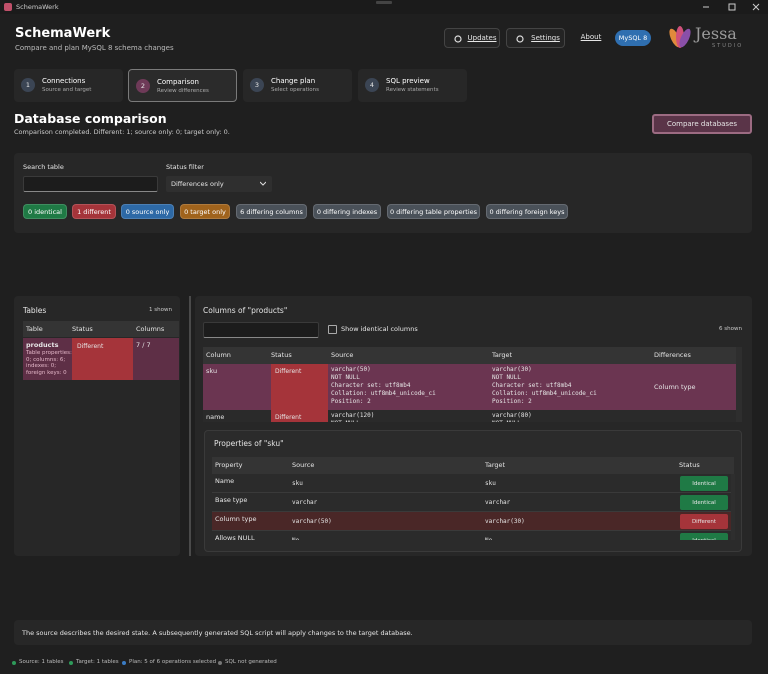 The width and height of the screenshot is (768, 674). Describe the element at coordinates (249, 443) in the screenshot. I see `panel-title: Properties of "sku"` at that location.